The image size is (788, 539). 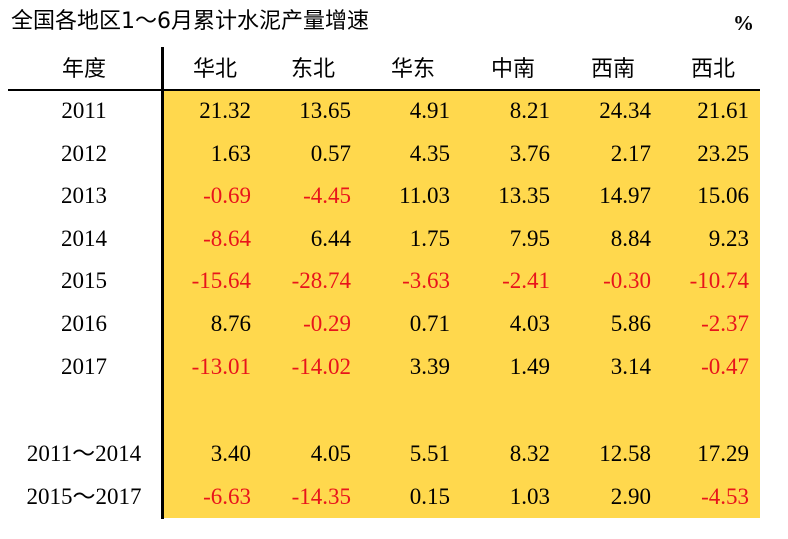 I want to click on table-cell: 0.15, so click(x=429, y=496).